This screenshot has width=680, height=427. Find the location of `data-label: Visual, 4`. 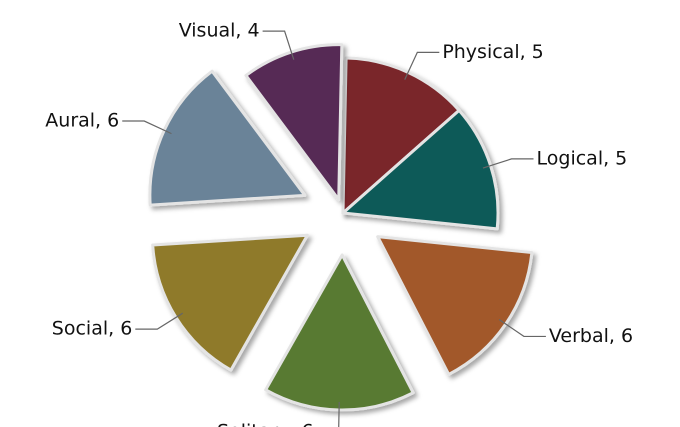

data-label: Visual, 4 is located at coordinates (219, 31).